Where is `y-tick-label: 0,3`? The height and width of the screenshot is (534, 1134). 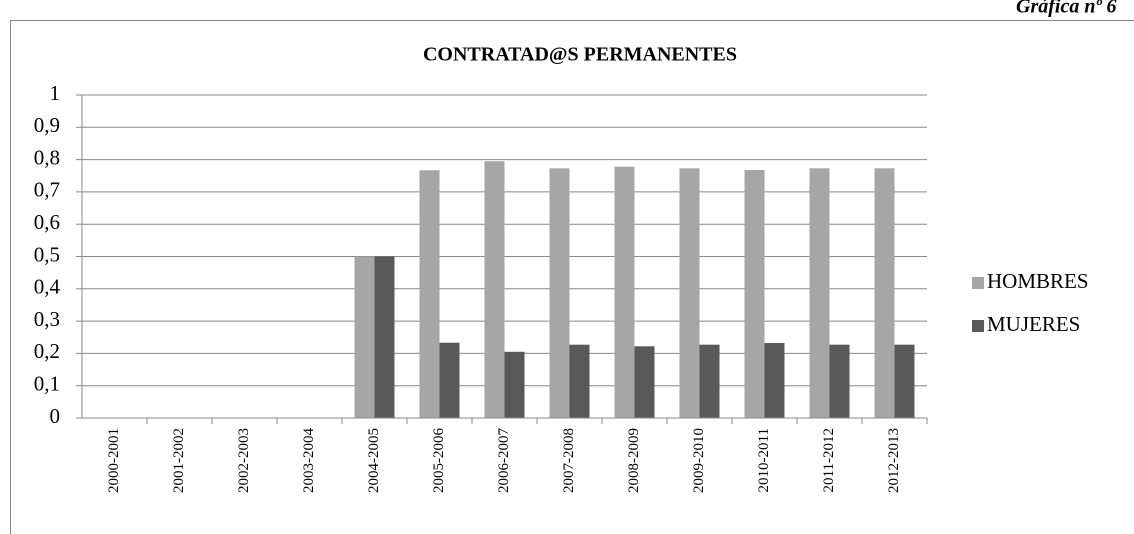
y-tick-label: 0,3 is located at coordinates (47, 319).